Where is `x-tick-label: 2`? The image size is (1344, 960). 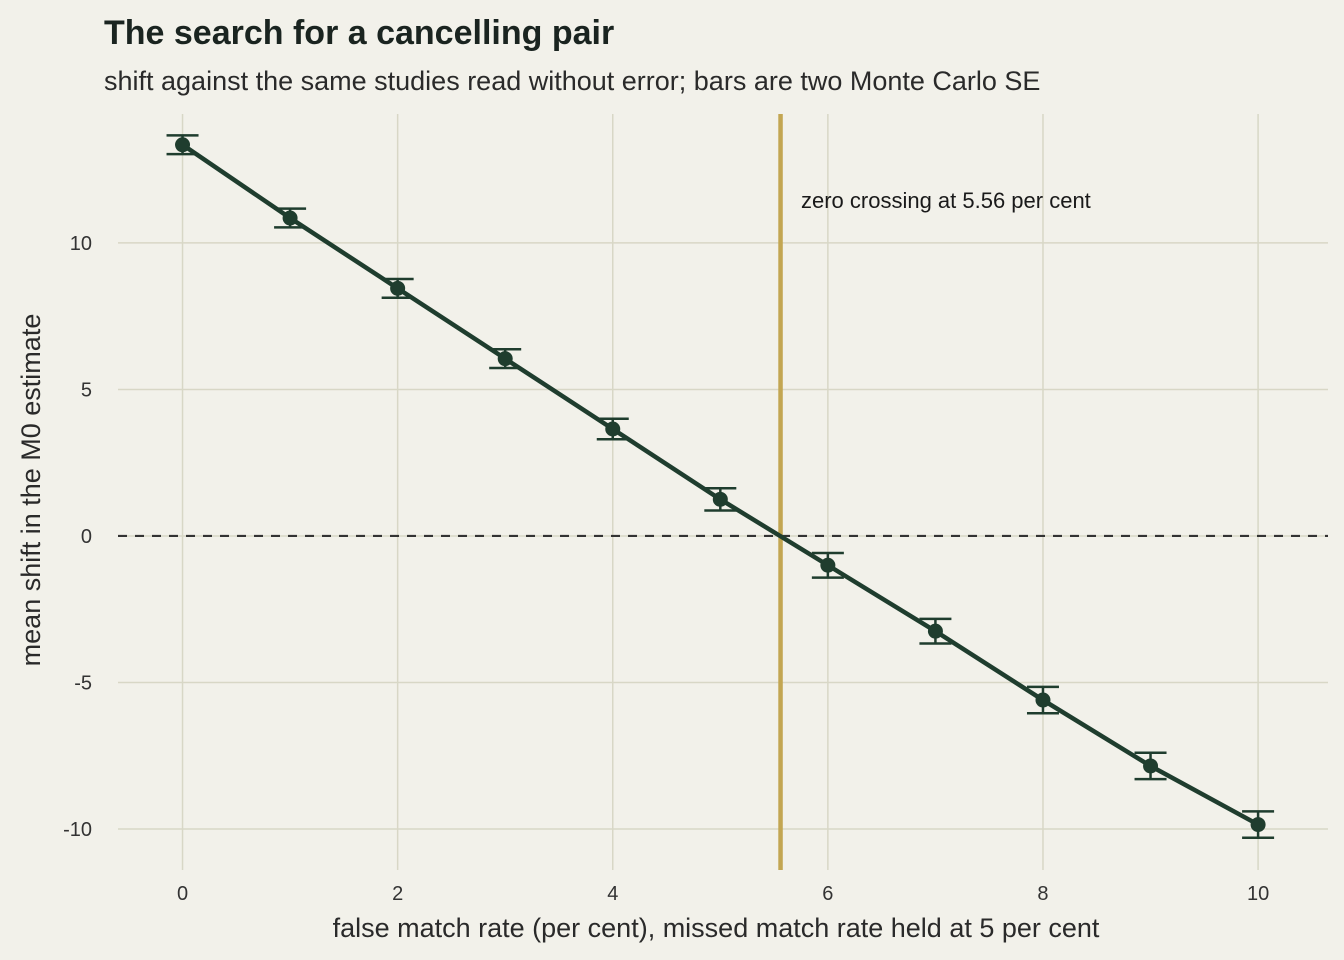
x-tick-label: 2 is located at coordinates (397, 894).